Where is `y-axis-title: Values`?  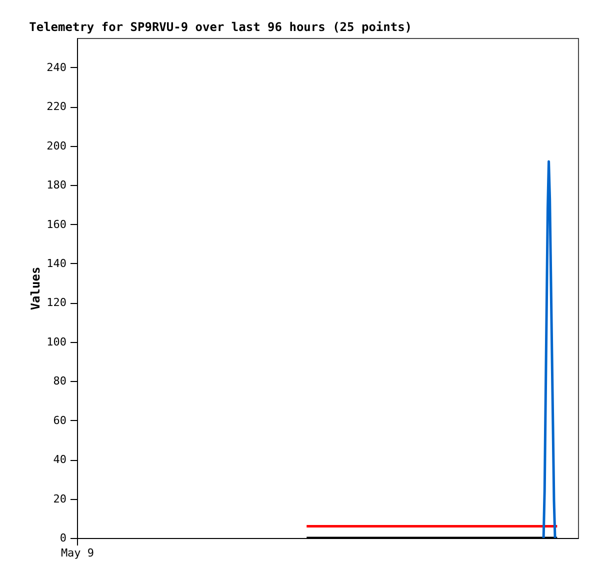 y-axis-title: Values is located at coordinates (35, 288).